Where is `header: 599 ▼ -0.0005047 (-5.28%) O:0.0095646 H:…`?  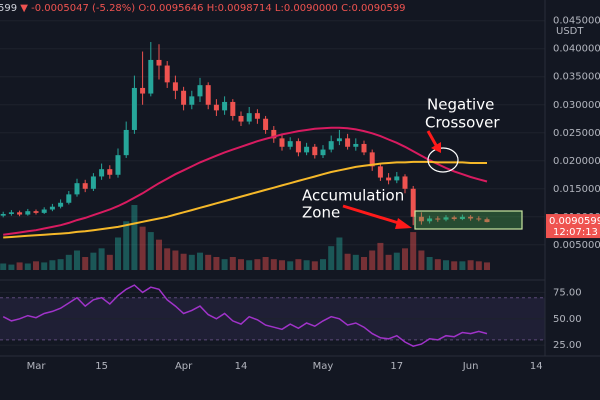
header: 599 ▼ -0.0005047 (-5.28%) O:0.0095646 H:… is located at coordinates (203, 8).